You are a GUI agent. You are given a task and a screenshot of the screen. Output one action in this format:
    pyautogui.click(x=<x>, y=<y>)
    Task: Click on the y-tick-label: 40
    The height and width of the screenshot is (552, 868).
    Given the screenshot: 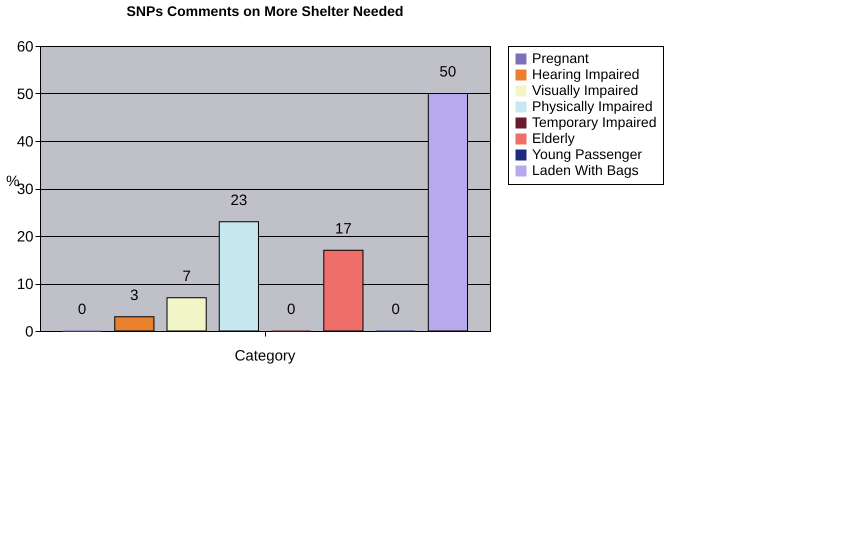 What is the action you would take?
    pyautogui.click(x=25, y=142)
    